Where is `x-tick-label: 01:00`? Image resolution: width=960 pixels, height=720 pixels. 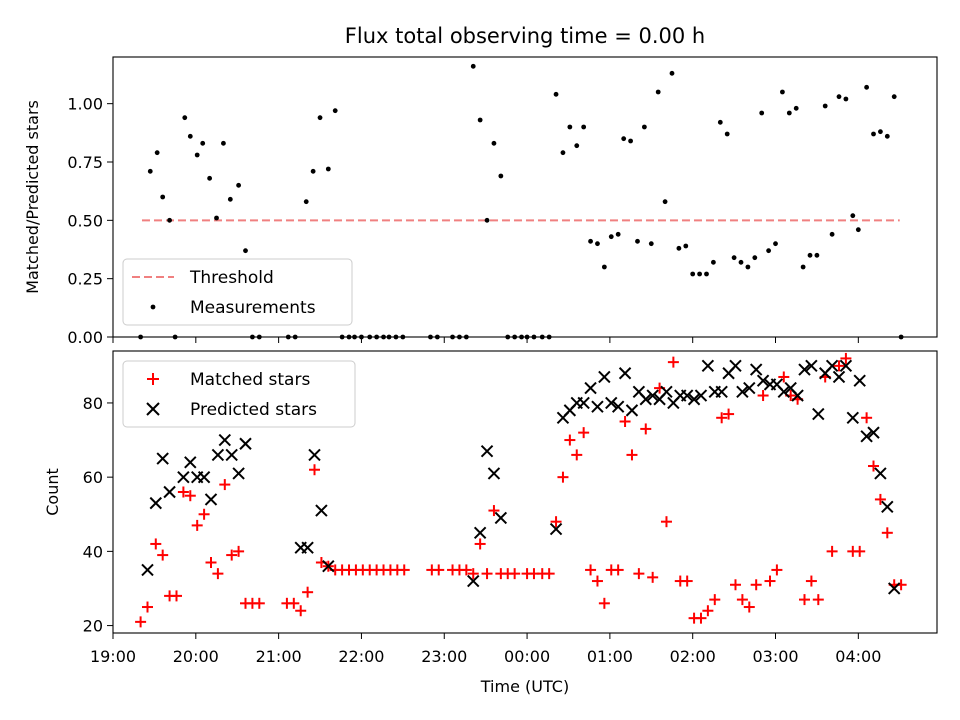 x-tick-label: 01:00 is located at coordinates (610, 656).